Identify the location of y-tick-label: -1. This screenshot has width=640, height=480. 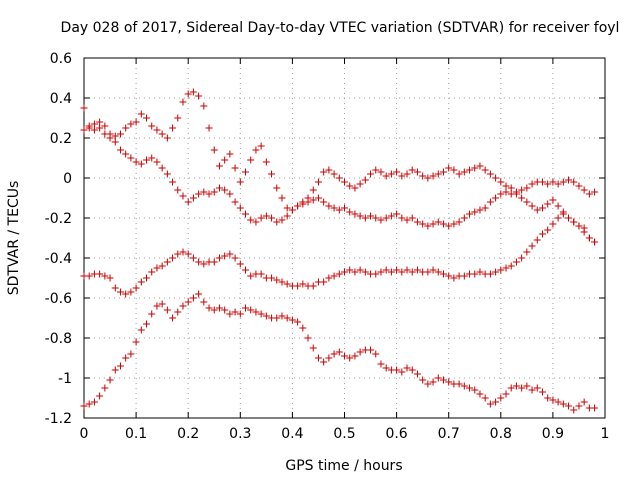
(65, 379).